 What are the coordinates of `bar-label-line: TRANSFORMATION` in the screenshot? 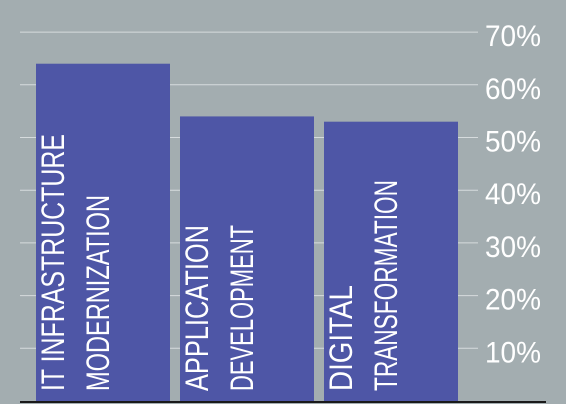 It's located at (386, 285).